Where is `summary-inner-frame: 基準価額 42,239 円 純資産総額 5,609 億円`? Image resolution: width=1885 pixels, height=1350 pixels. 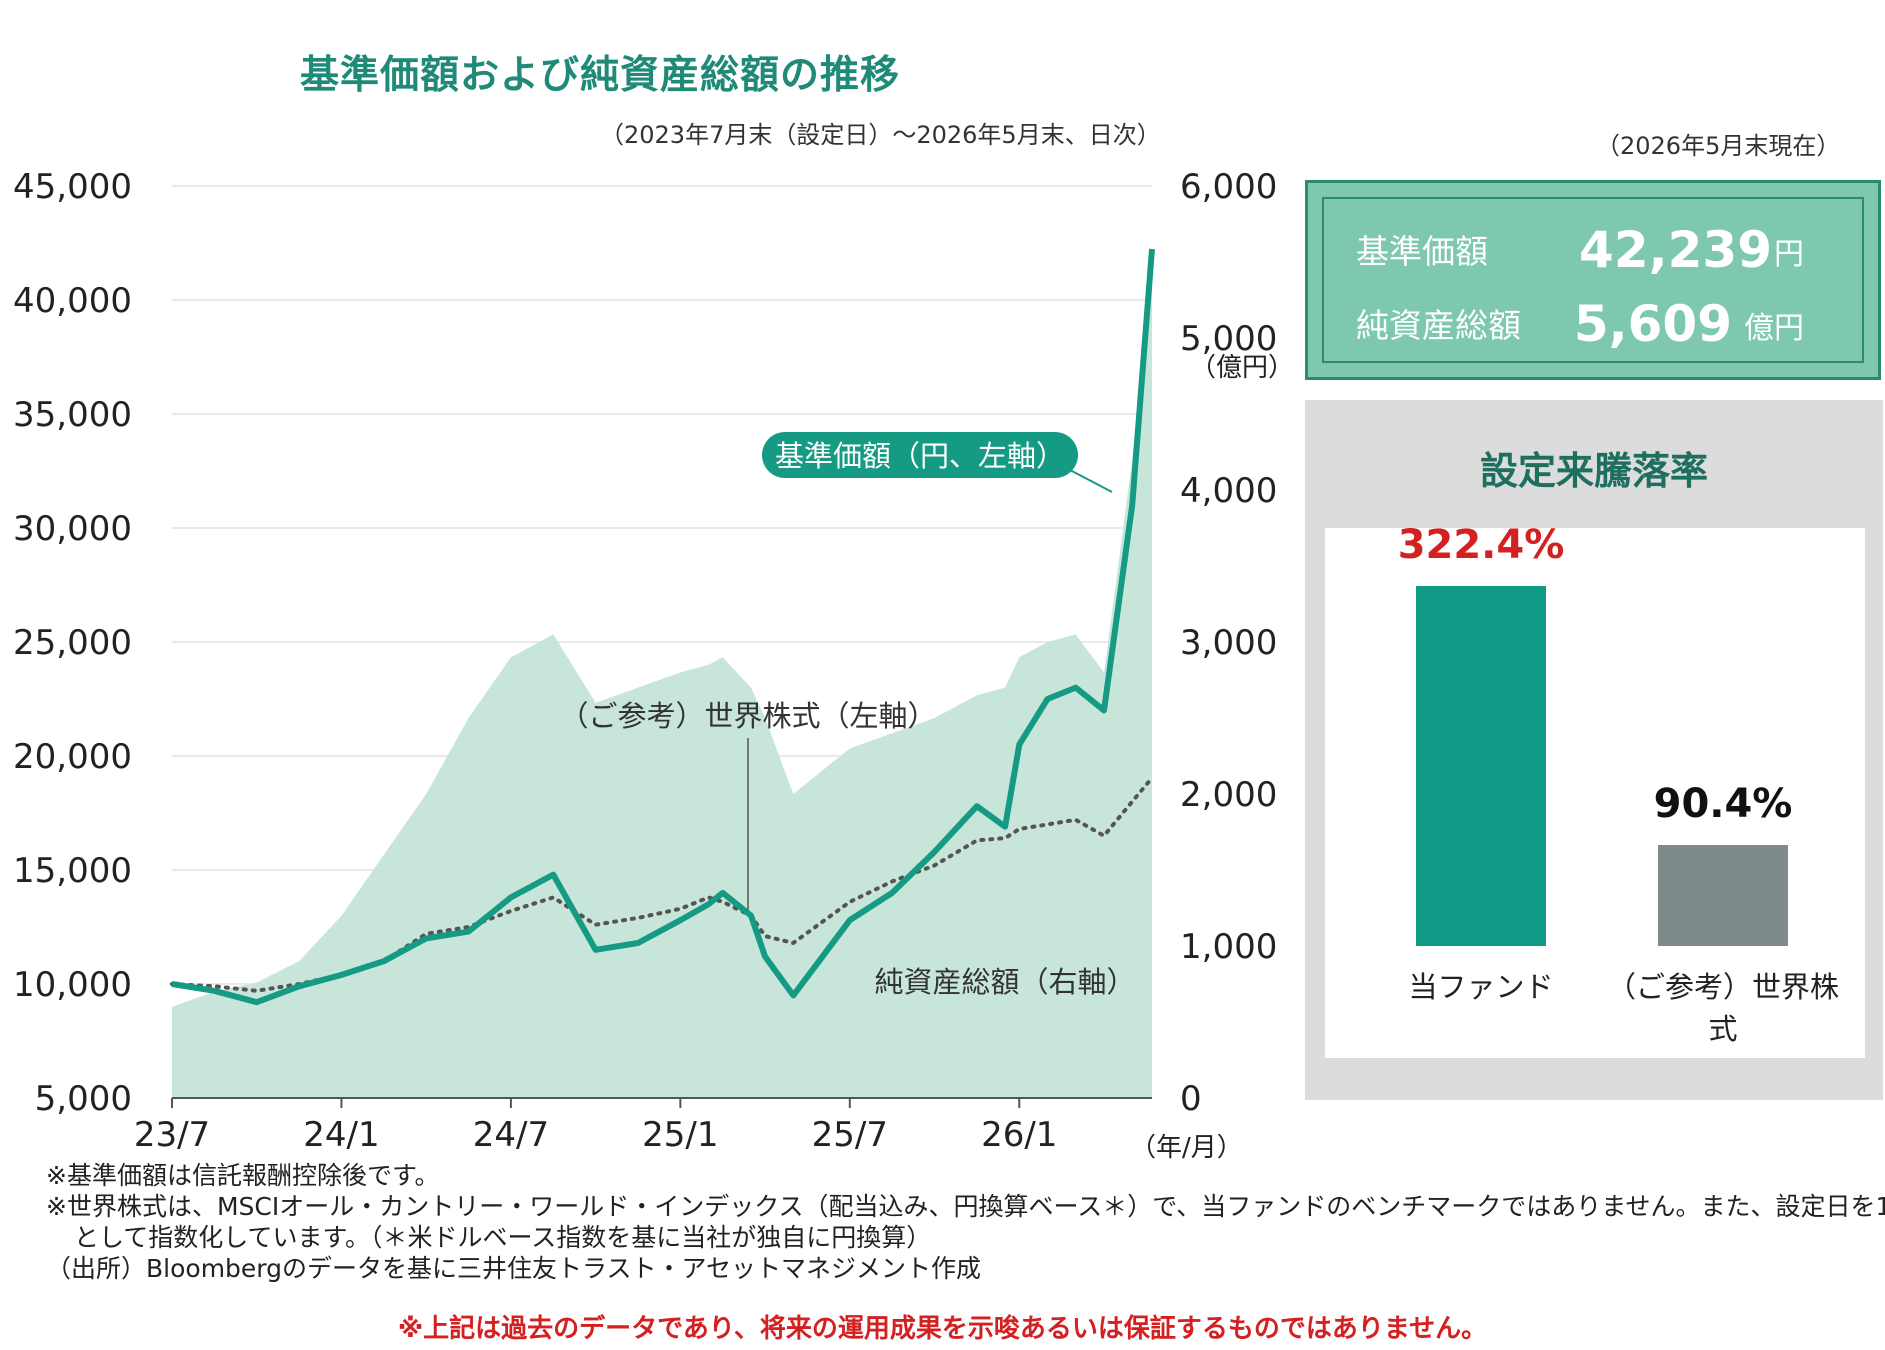 summary-inner-frame: 基準価額 42,239 円 純資産総額 5,609 億円 is located at coordinates (1593, 280).